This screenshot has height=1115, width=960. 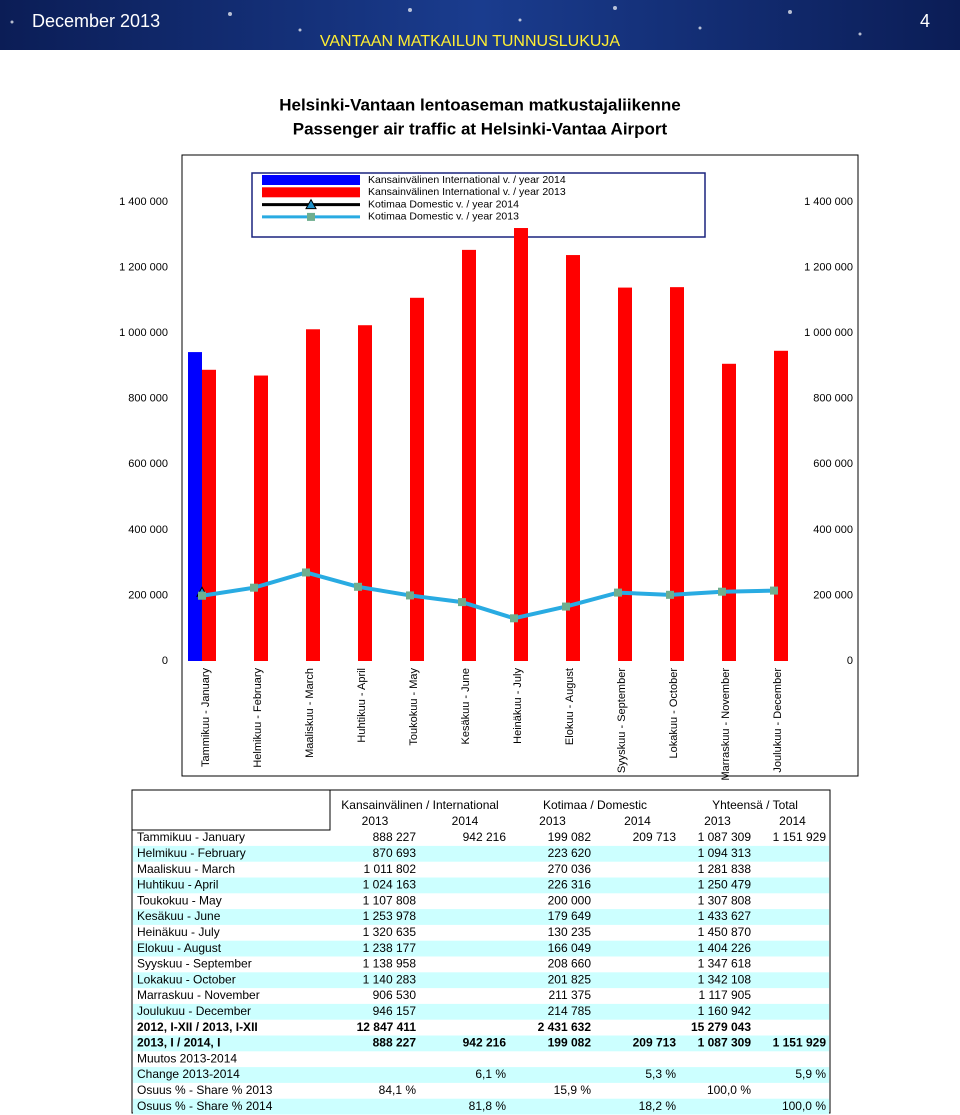 What do you see at coordinates (186, 869) in the screenshot?
I see `row-label: Maaliskuu - March` at bounding box center [186, 869].